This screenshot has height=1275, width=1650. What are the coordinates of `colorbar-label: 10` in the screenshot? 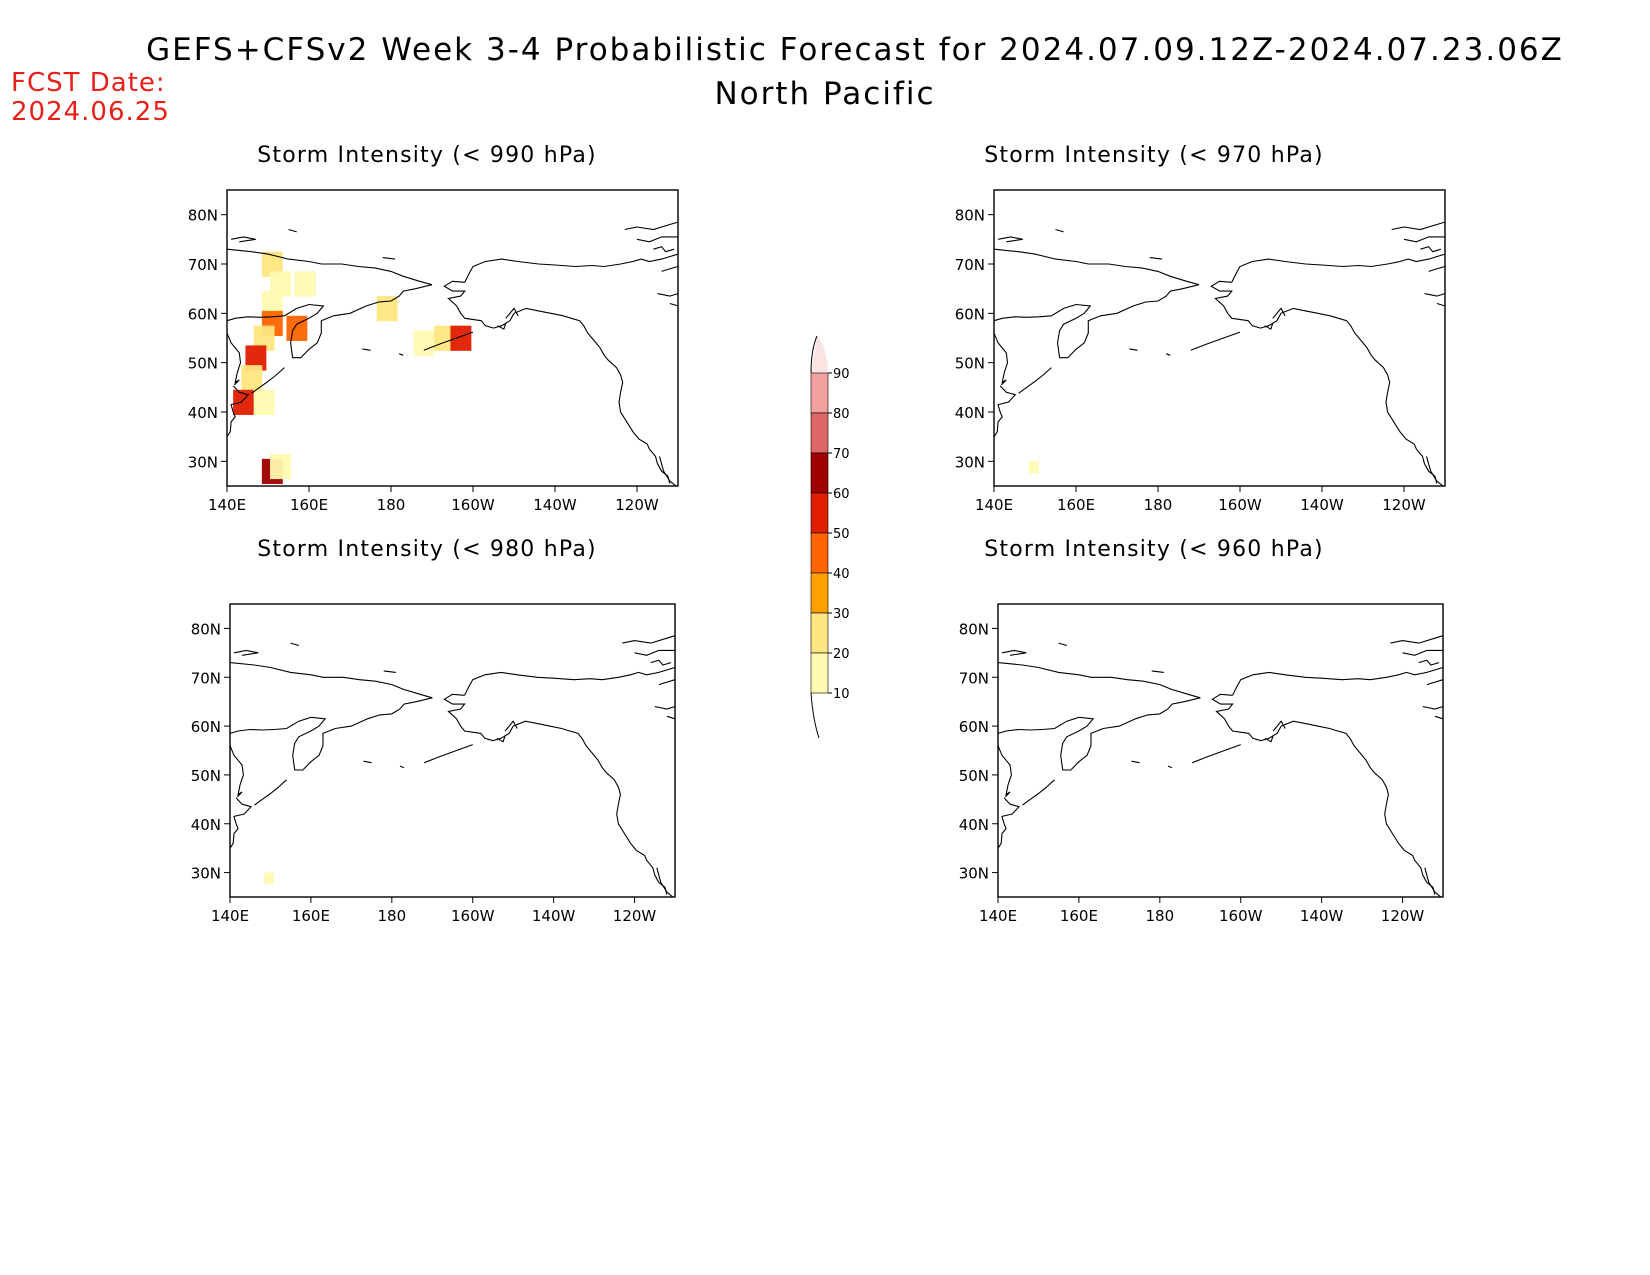 It's located at (841, 694).